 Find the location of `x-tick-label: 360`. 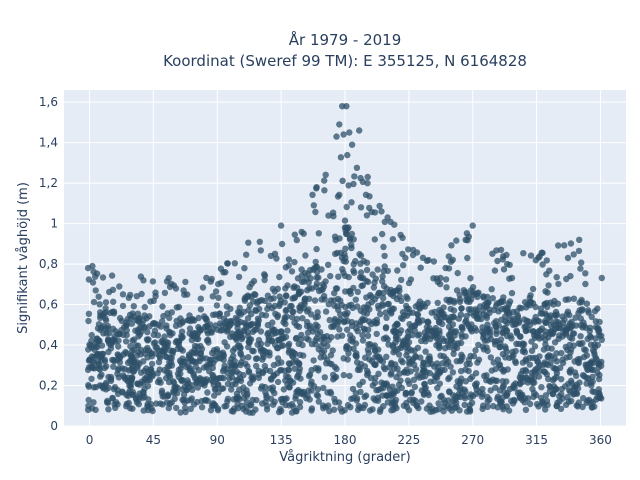

x-tick-label: 360 is located at coordinates (600, 440).